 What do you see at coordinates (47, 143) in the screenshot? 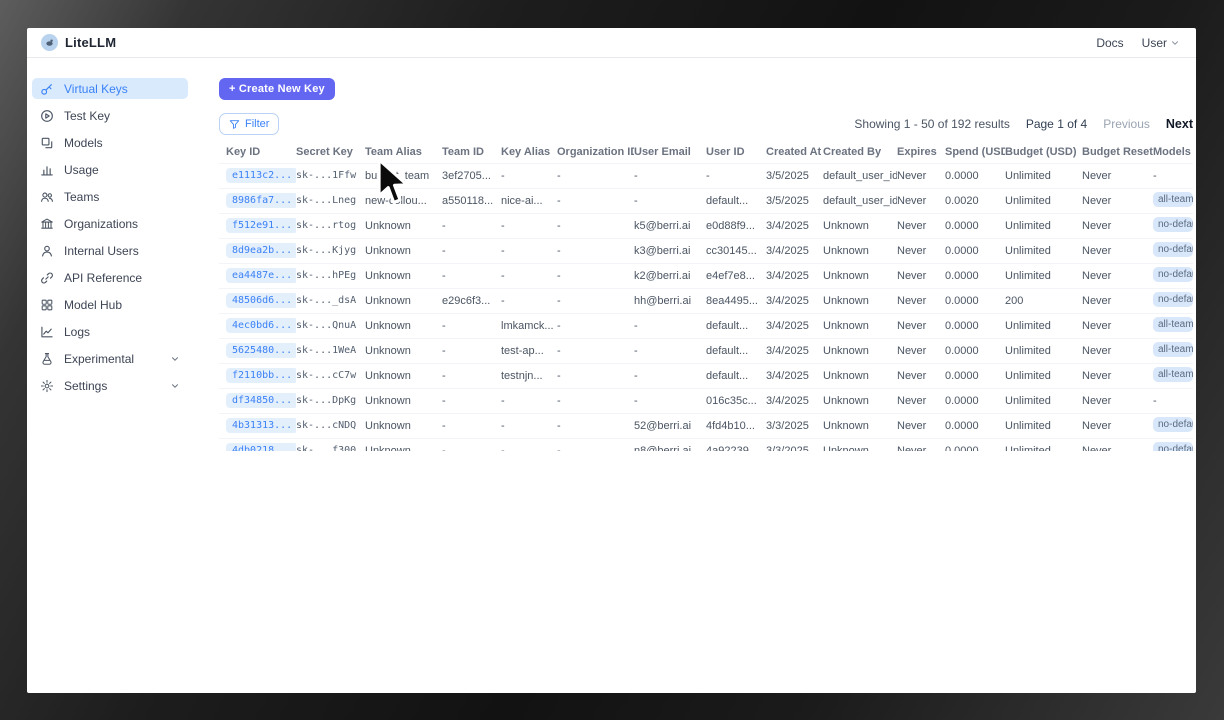
I see `block-icon` at bounding box center [47, 143].